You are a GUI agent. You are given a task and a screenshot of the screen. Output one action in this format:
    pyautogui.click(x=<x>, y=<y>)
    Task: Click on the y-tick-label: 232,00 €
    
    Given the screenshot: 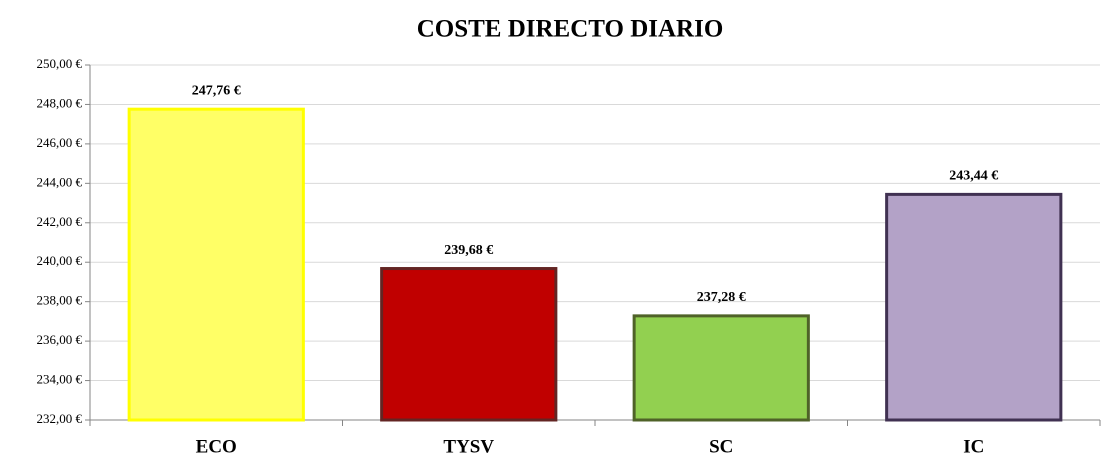 What is the action you would take?
    pyautogui.click(x=60, y=418)
    